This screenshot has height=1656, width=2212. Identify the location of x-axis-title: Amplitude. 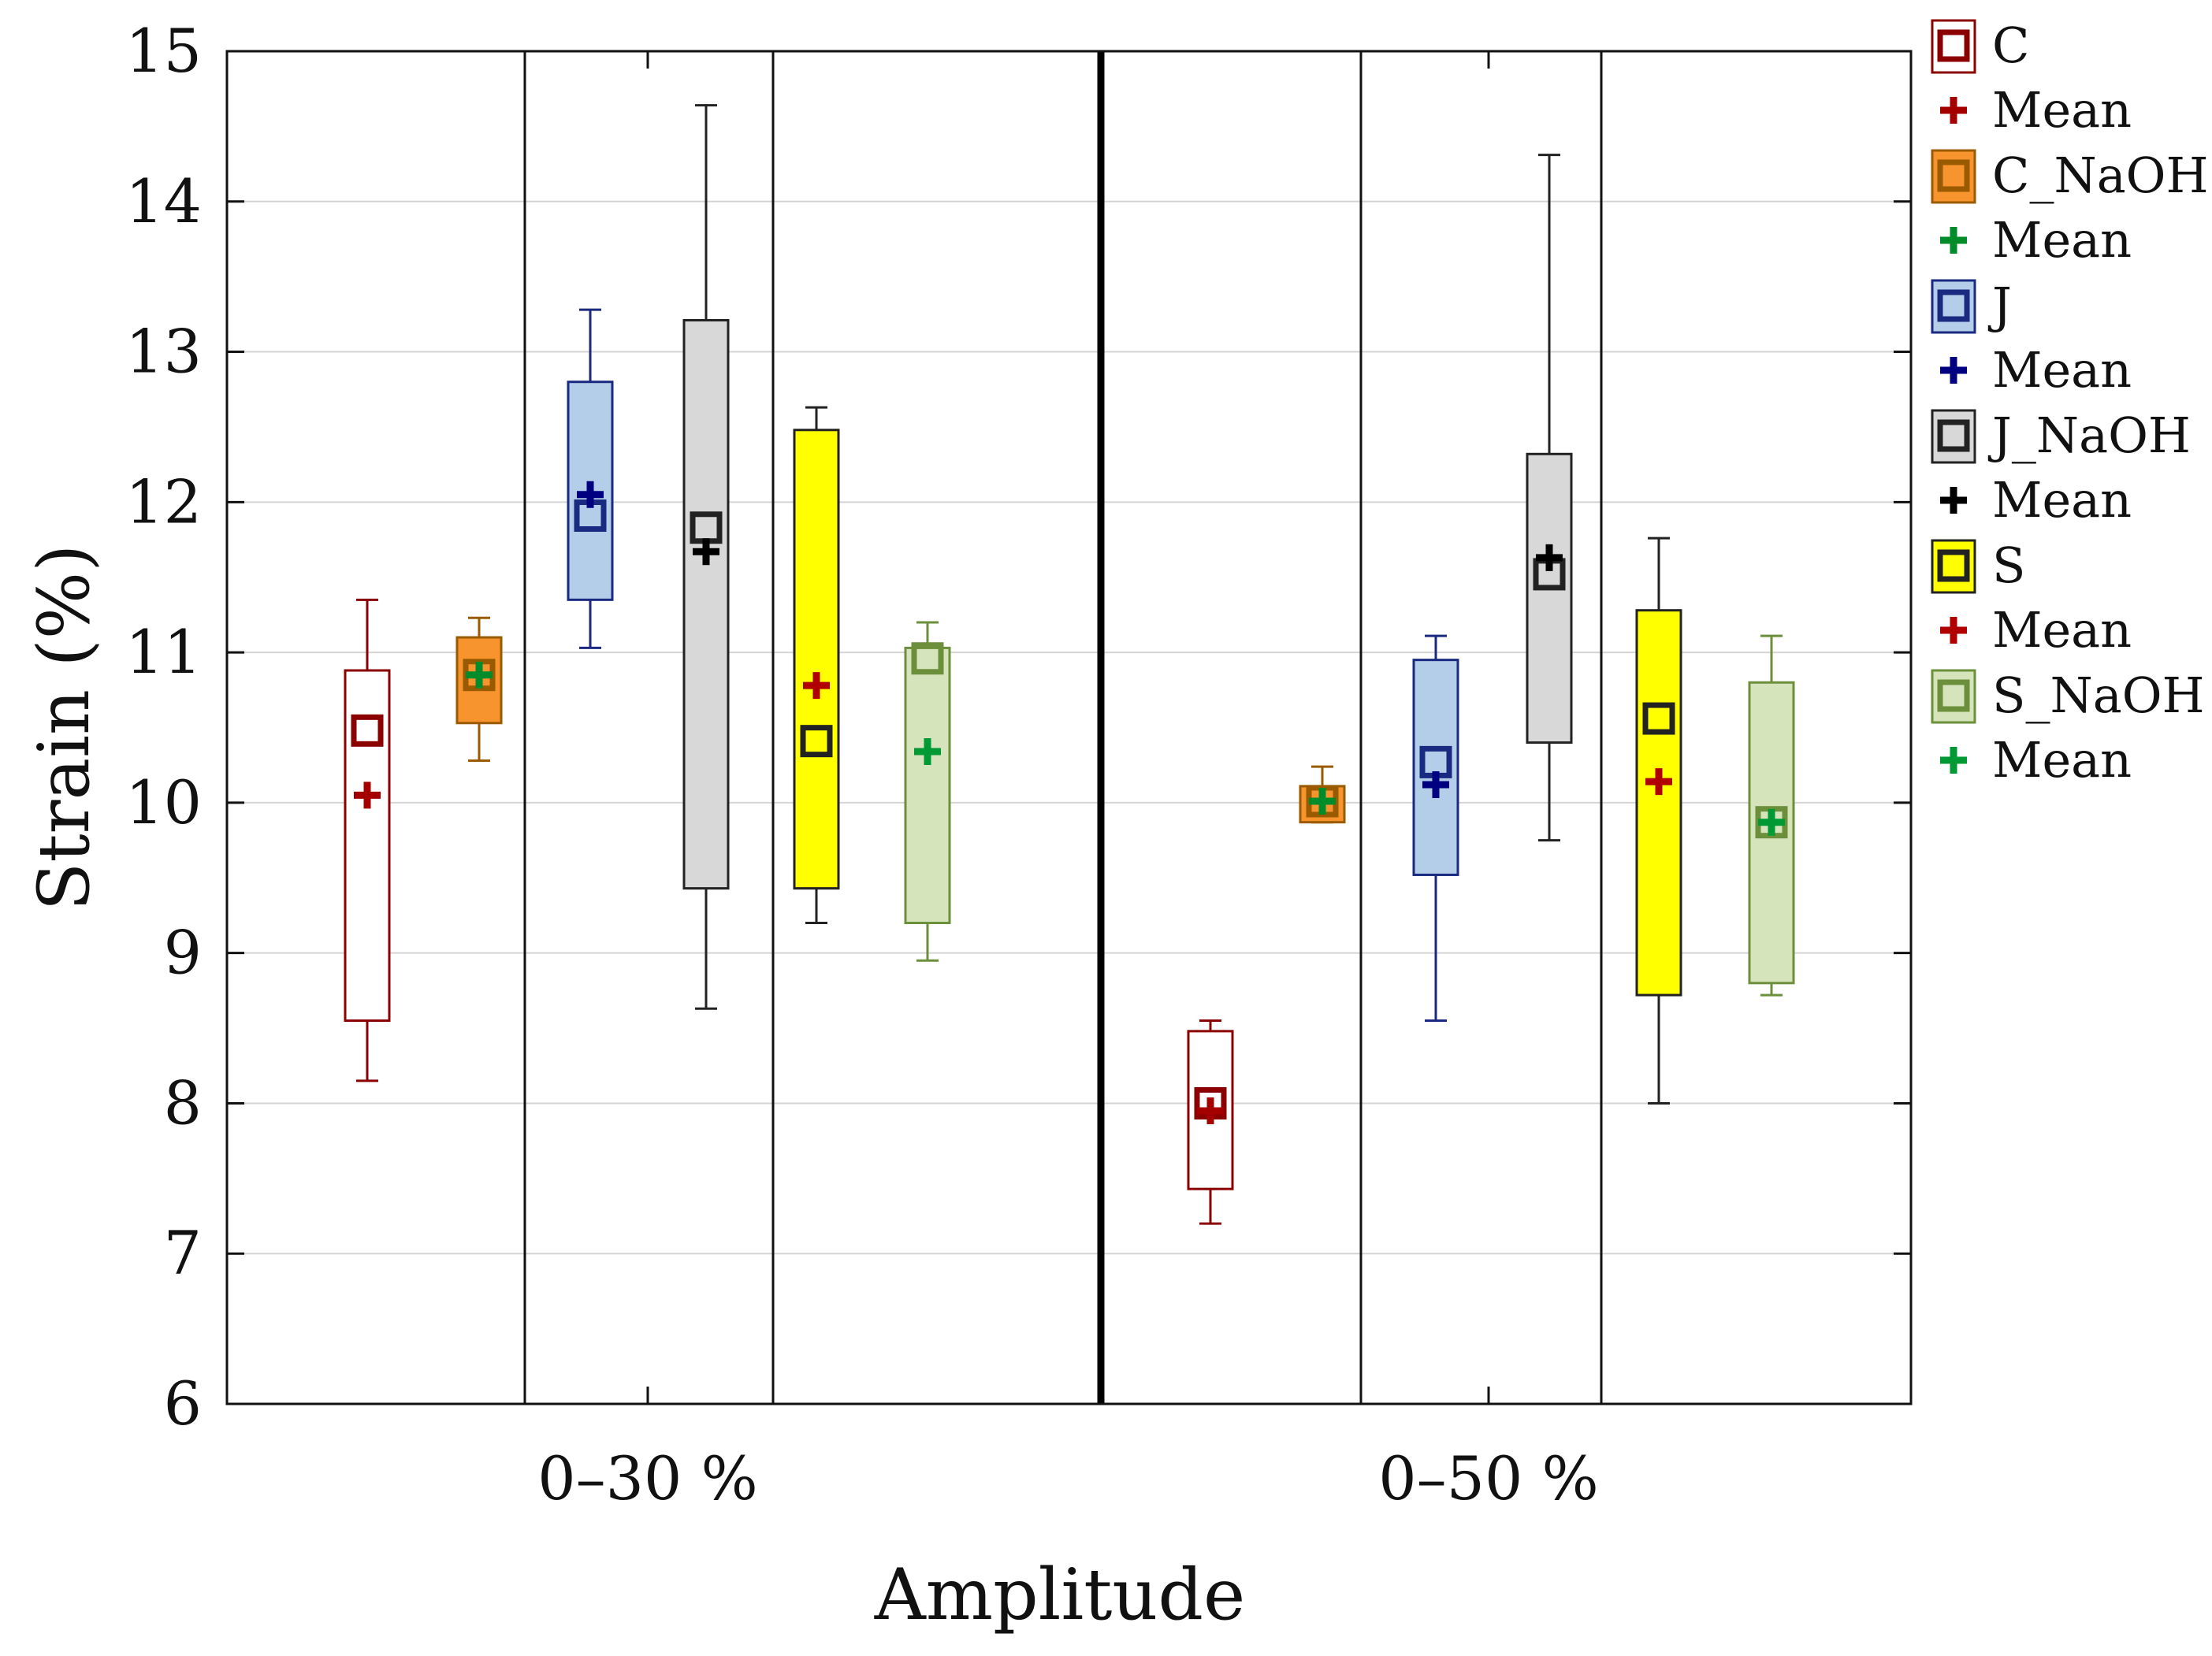
(1060, 1595).